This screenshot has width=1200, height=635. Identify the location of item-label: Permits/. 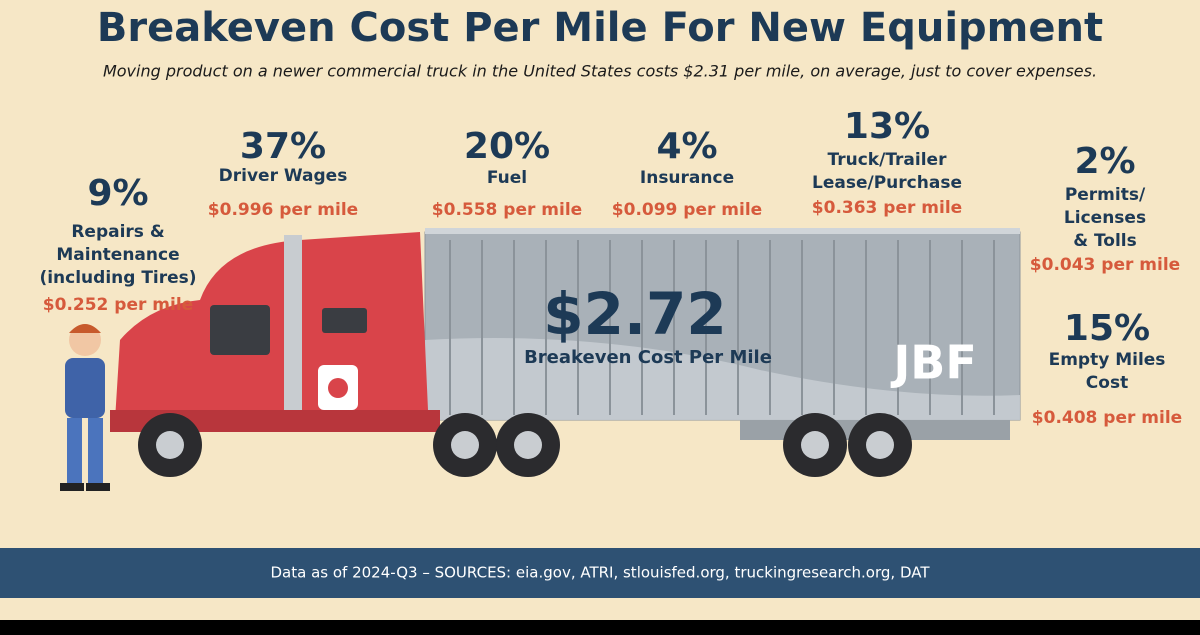
(1105, 195).